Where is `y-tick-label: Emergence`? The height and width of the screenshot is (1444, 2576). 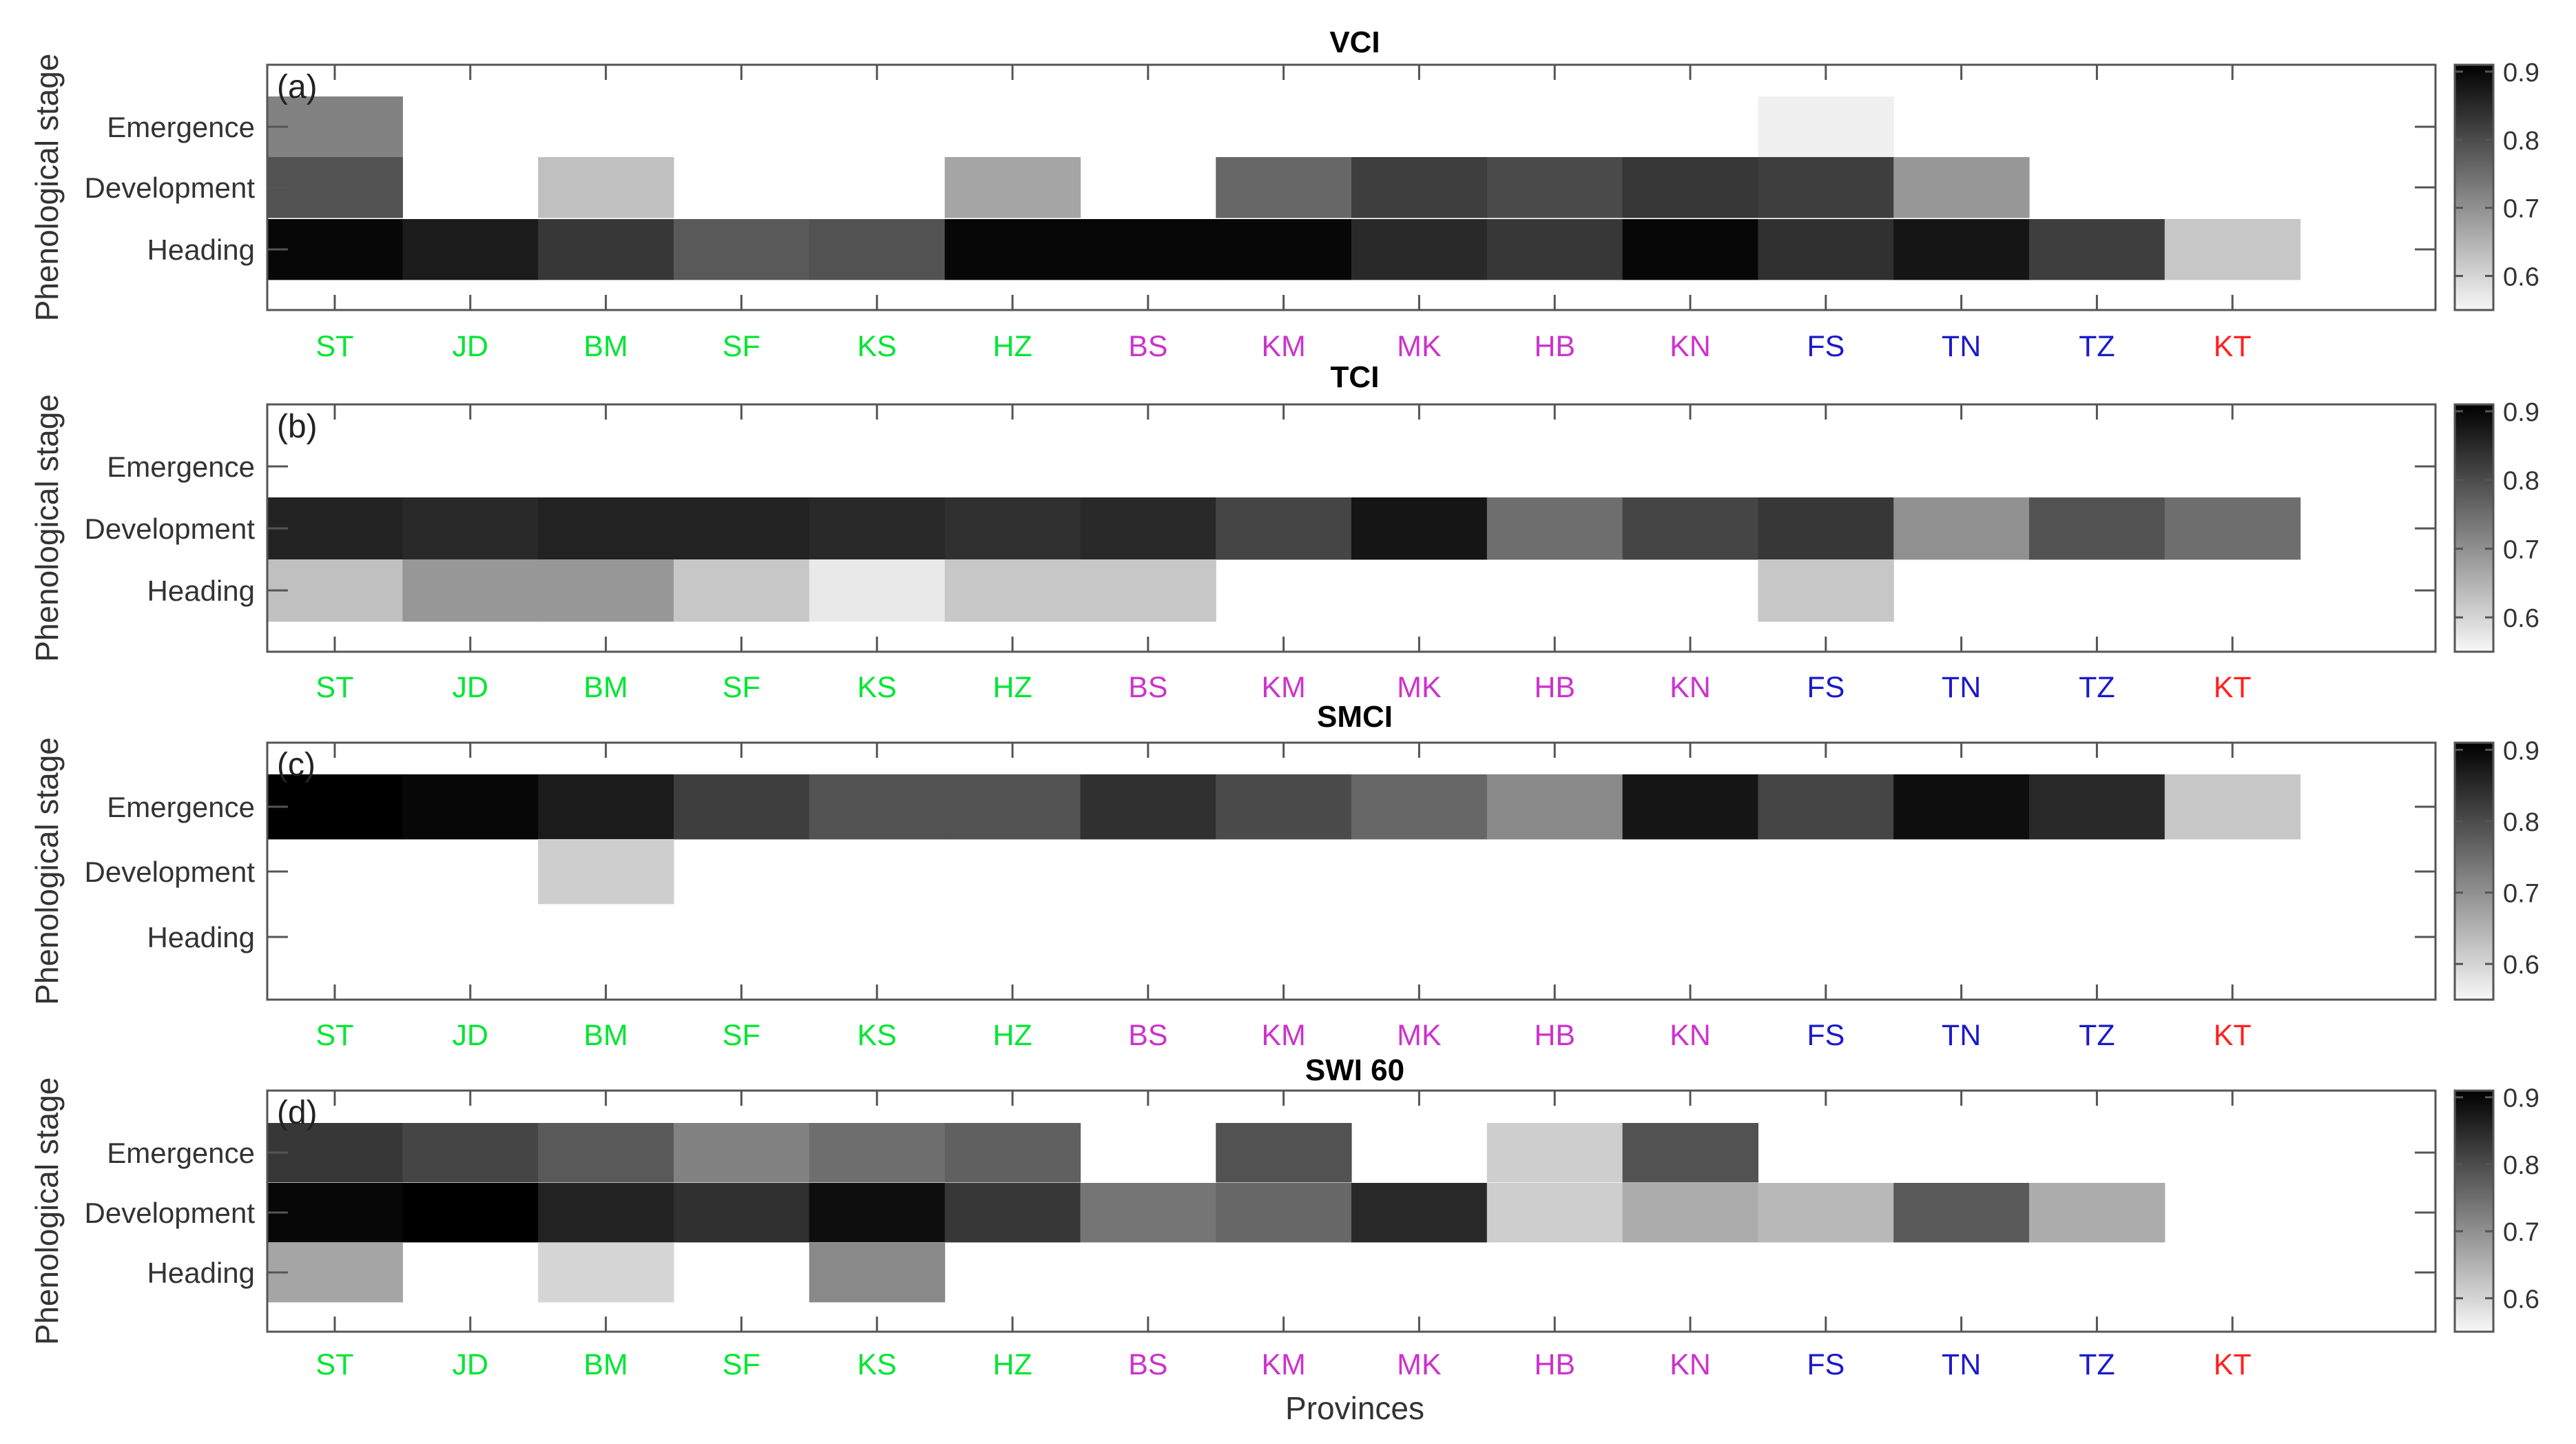 y-tick-label: Emergence is located at coordinates (181, 1153).